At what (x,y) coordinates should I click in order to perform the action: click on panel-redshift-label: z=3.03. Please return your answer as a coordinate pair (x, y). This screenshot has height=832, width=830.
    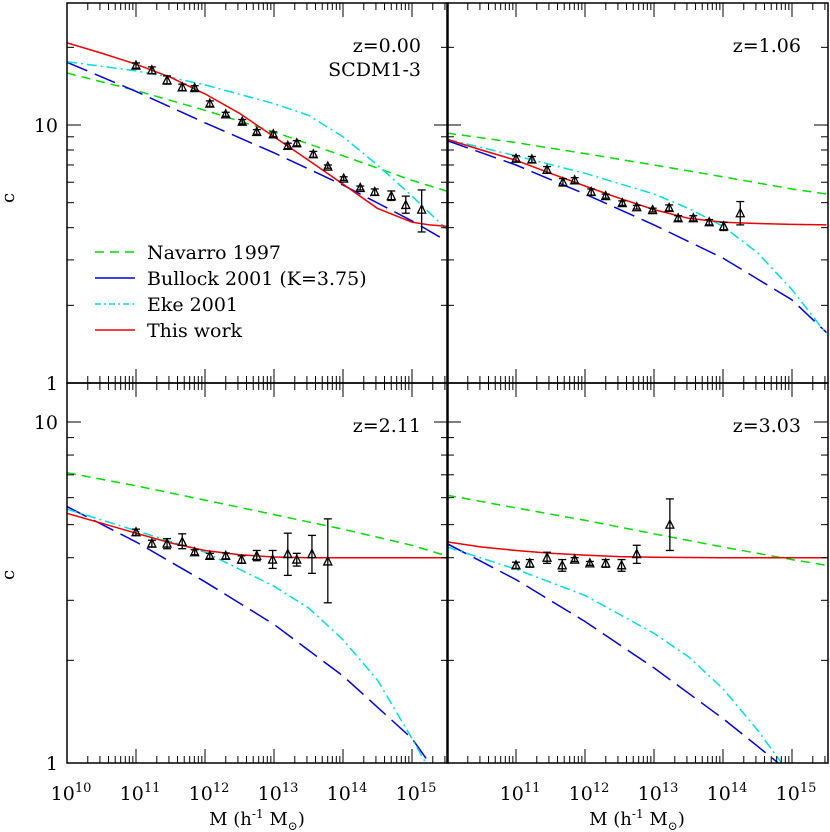
    Looking at the image, I should click on (767, 426).